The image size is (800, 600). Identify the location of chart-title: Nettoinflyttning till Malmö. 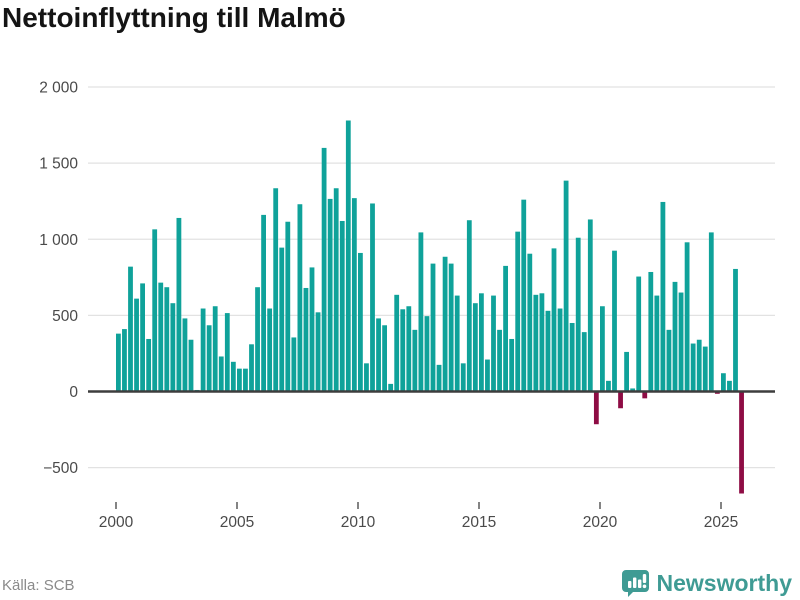
(174, 17).